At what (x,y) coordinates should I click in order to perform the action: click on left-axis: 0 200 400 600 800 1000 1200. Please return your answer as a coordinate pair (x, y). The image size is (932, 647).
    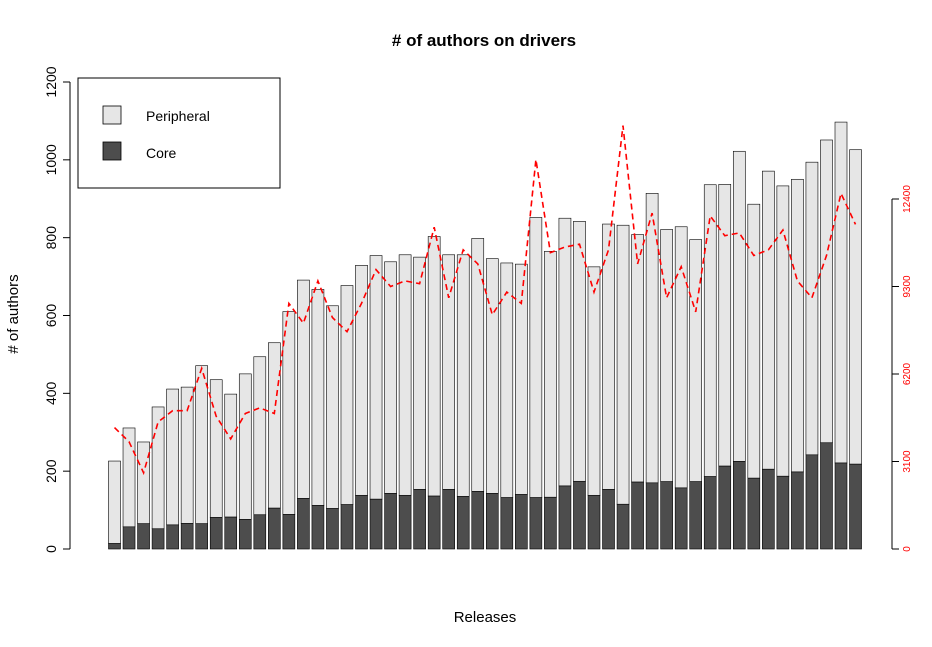
    Looking at the image, I should click on (57, 309).